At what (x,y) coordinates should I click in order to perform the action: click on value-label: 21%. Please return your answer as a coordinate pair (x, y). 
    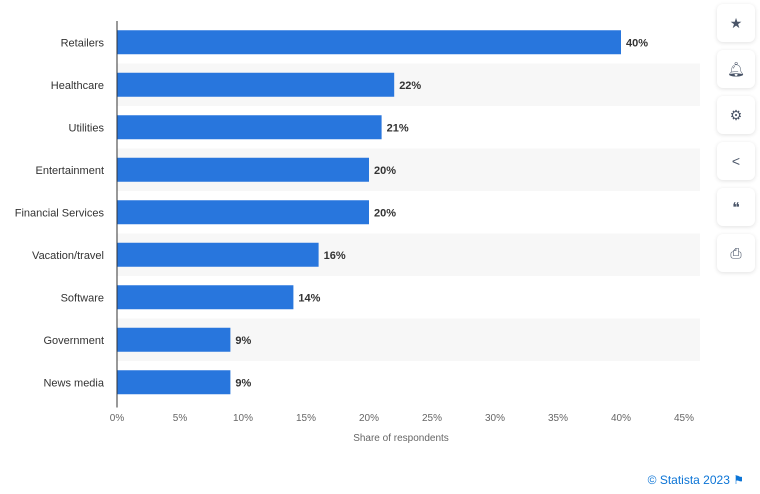
    Looking at the image, I should click on (398, 128).